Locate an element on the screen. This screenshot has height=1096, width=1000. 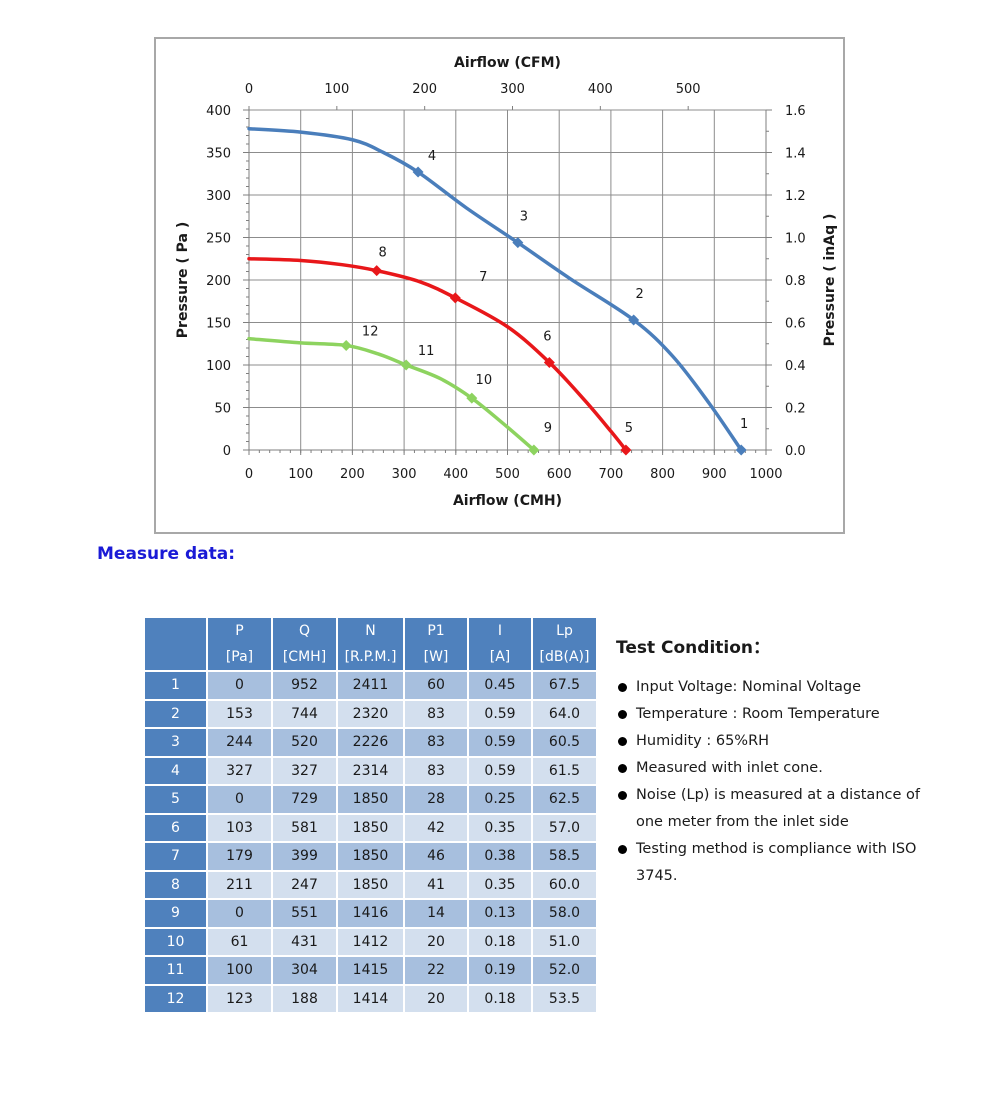
measure-data-title: Measure data: is located at coordinates (166, 554).